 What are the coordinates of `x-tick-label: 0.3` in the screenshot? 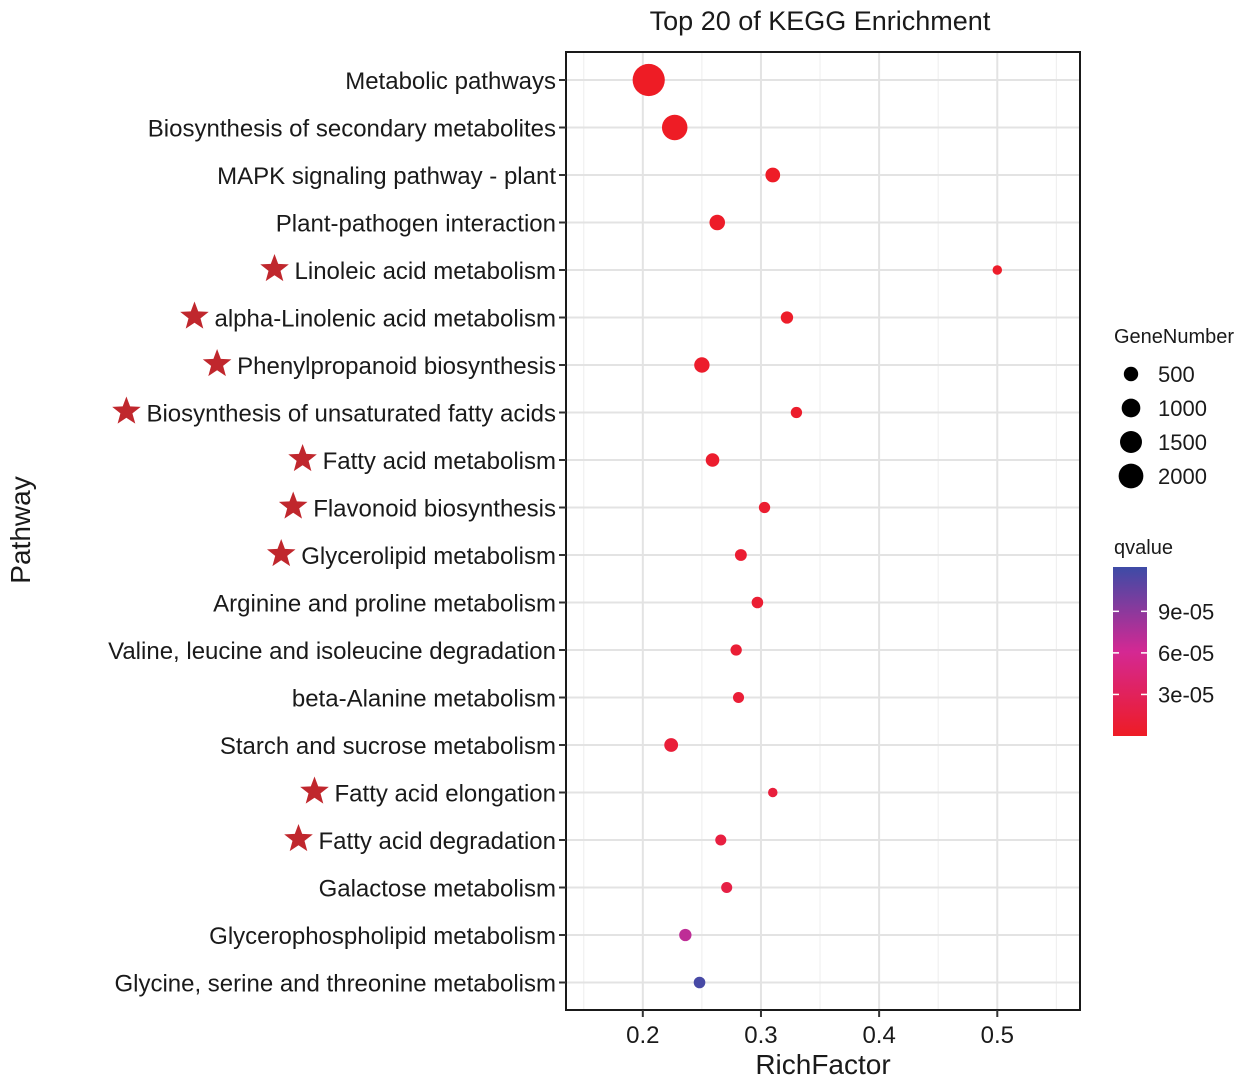 It's located at (760, 1035).